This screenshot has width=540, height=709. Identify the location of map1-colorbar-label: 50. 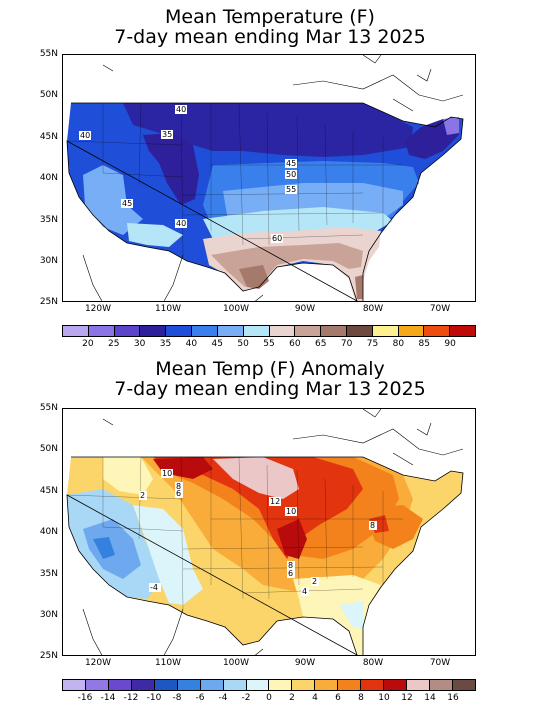
(243, 344).